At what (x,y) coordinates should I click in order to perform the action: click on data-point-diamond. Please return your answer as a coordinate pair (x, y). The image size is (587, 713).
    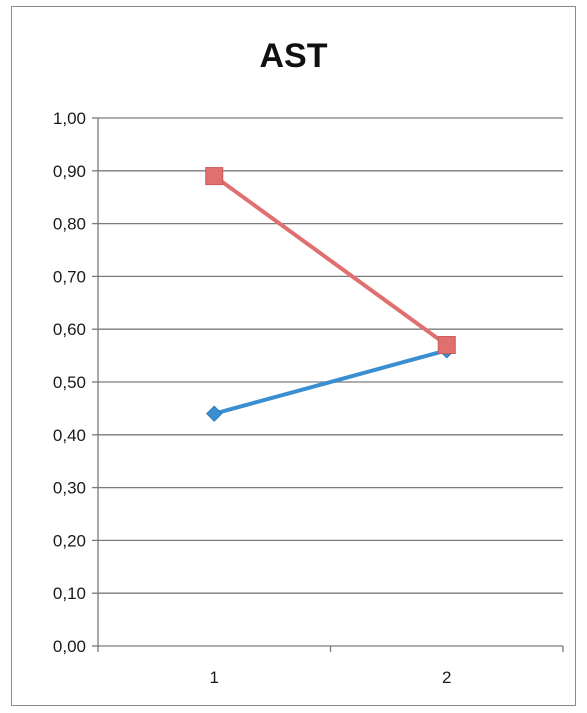
    Looking at the image, I should click on (214, 413).